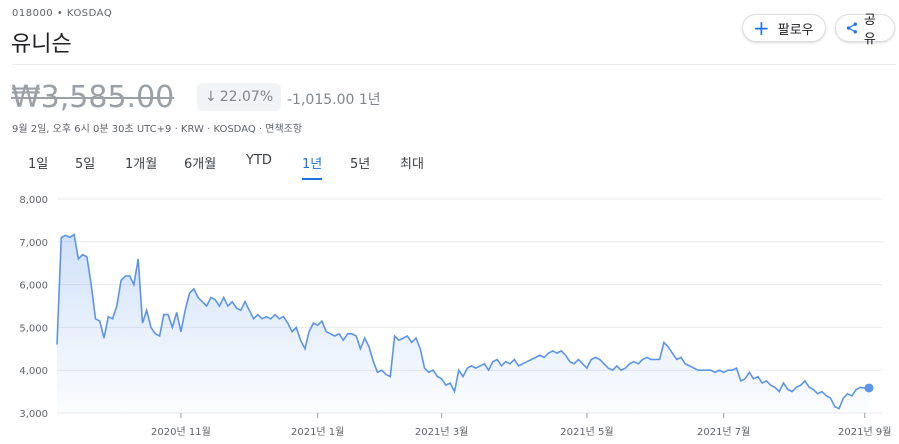 This screenshot has height=444, width=899. Describe the element at coordinates (412, 164) in the screenshot. I see `range-tab: 최대` at that location.